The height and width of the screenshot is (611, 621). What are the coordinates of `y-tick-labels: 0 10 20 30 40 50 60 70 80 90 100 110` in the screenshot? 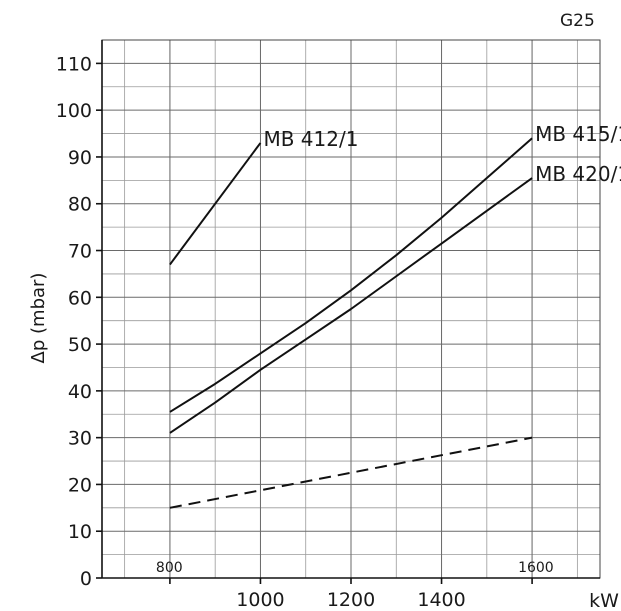 It's located at (74, 321).